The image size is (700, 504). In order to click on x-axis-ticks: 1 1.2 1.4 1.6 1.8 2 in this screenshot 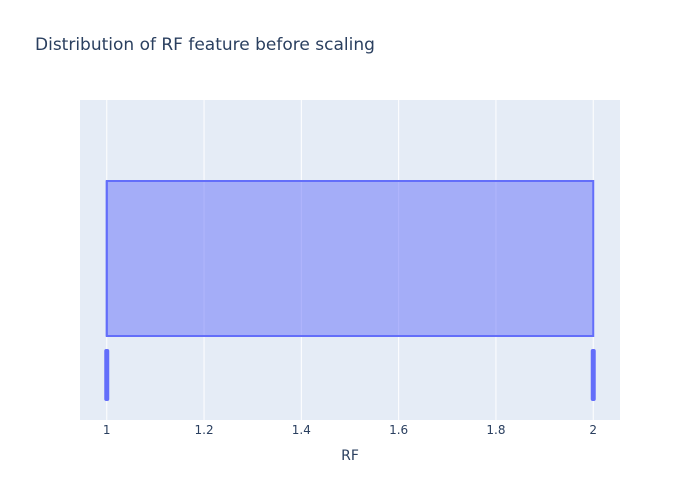, I will do `click(350, 430)`.